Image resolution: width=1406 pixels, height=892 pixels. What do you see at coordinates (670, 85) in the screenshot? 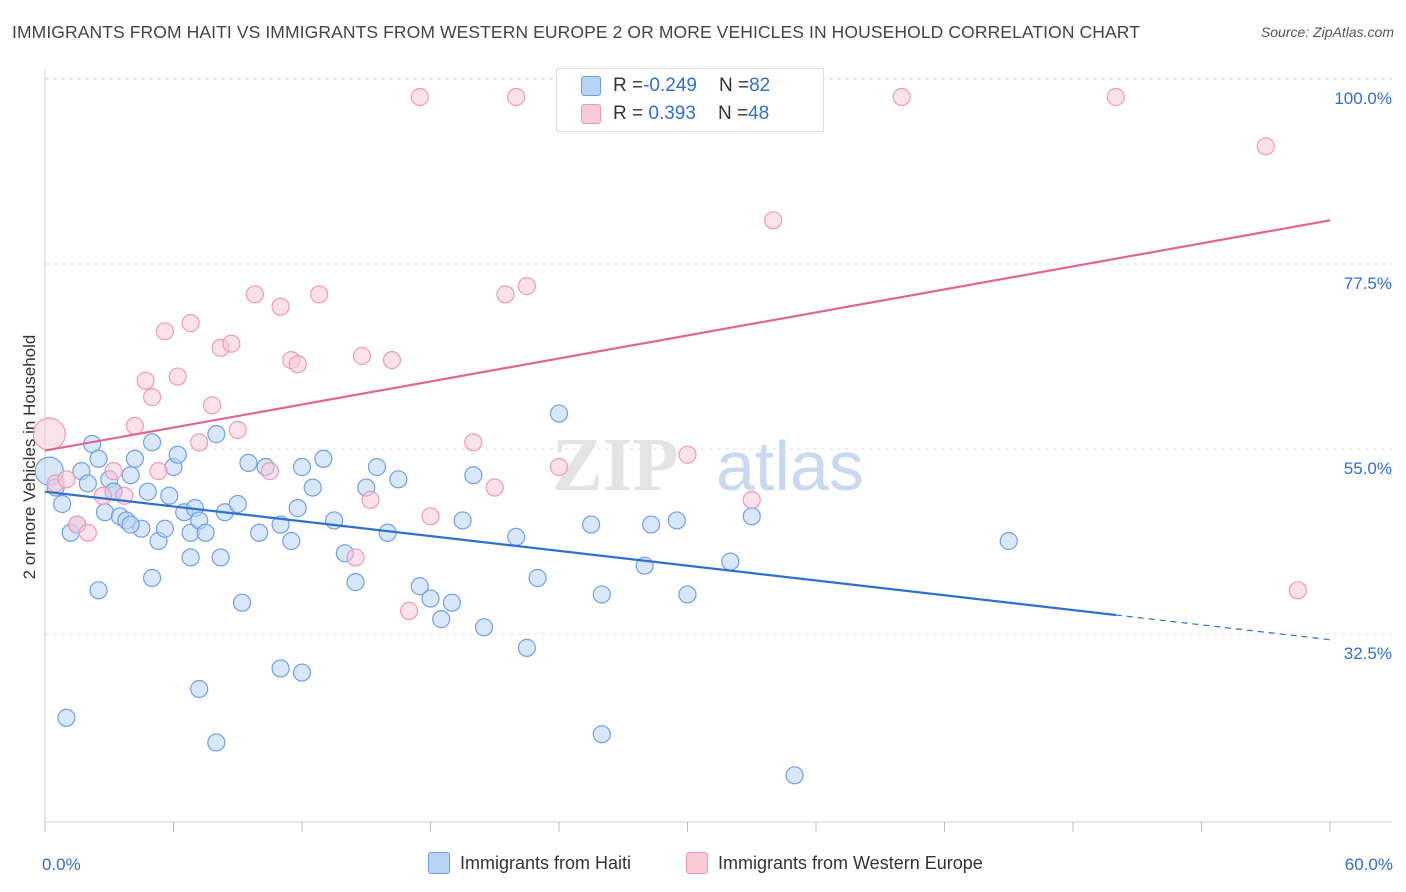
I see `haiti-r-value: -0.249` at bounding box center [670, 85].